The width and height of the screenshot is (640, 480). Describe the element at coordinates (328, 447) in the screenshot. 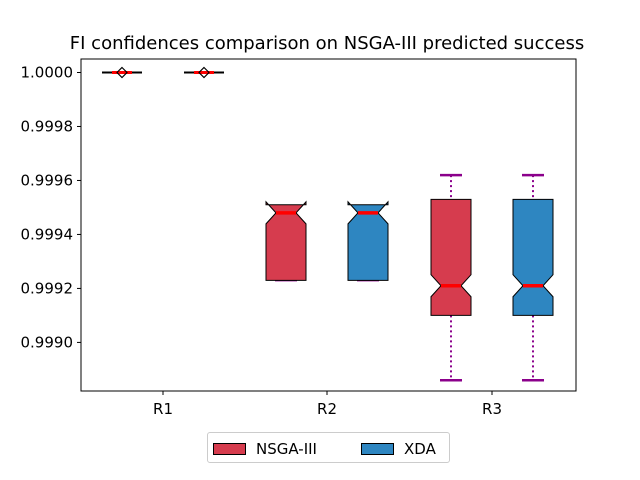

I see `legend: NSGA-III XDA` at that location.